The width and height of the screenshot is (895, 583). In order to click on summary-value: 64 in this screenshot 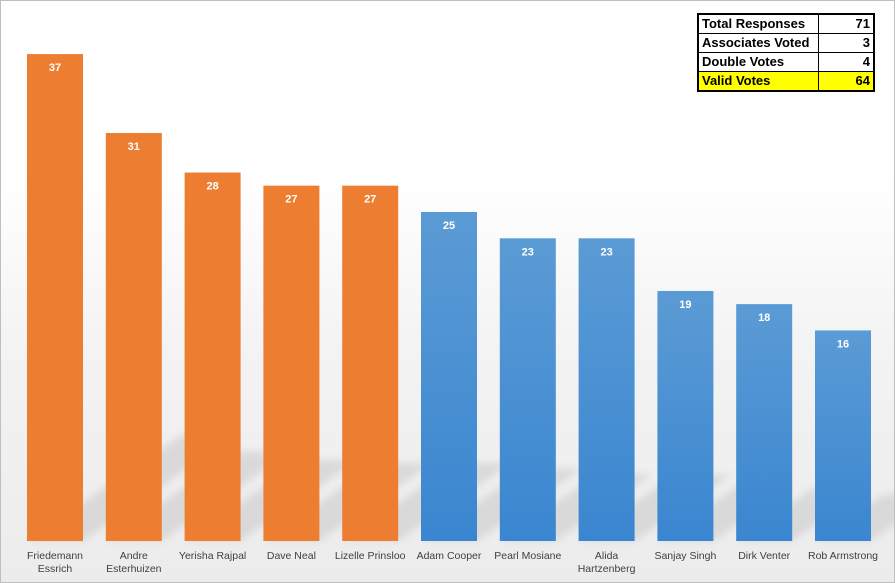, I will do `click(846, 81)`.